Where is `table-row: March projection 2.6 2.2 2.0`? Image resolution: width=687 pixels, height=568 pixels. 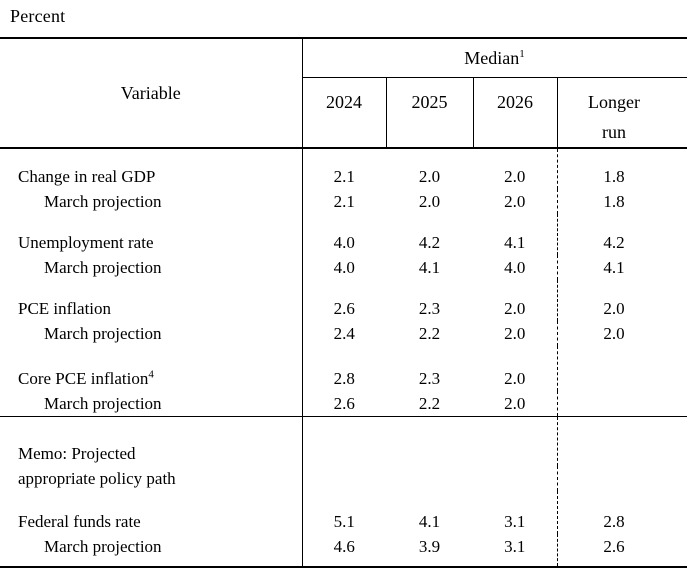 table-row: March projection 2.6 2.2 2.0 is located at coordinates (343, 404).